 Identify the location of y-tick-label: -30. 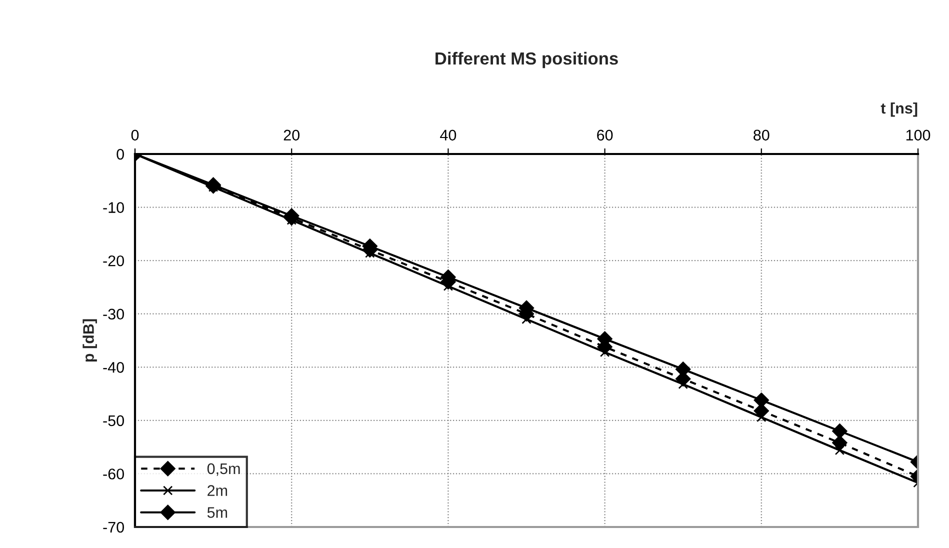
(113, 314).